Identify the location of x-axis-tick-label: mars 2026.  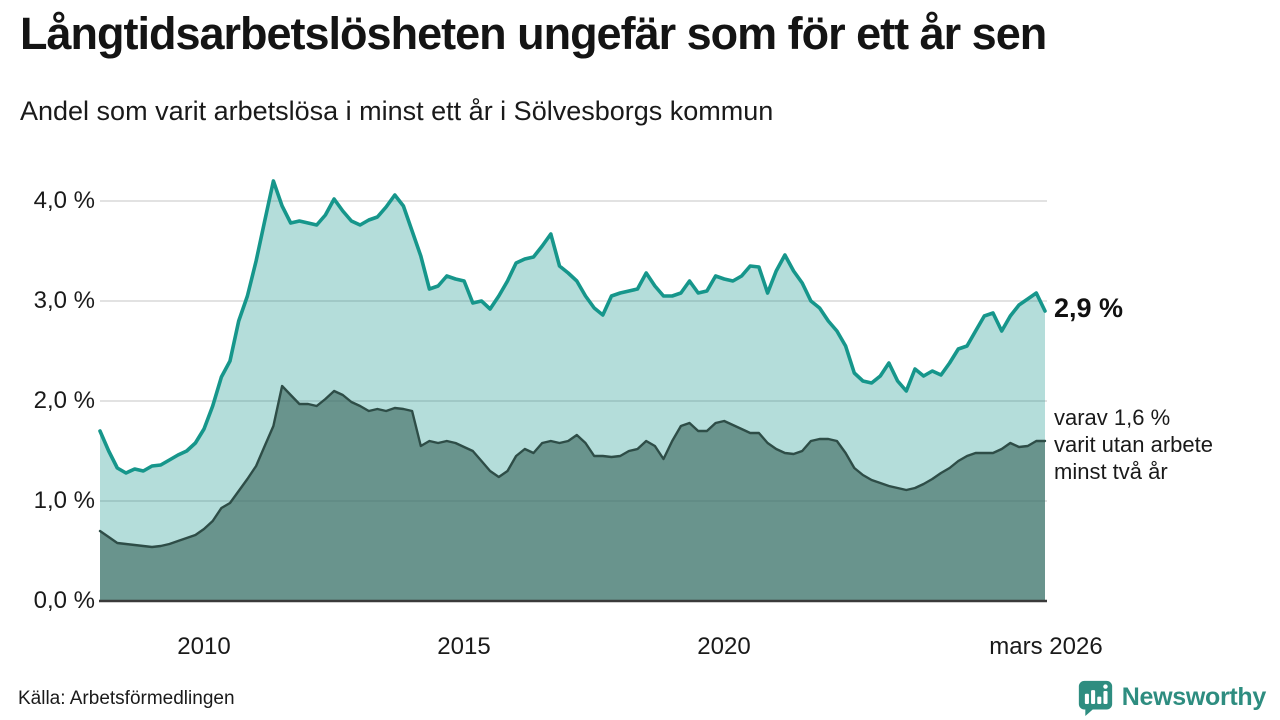
(1046, 646).